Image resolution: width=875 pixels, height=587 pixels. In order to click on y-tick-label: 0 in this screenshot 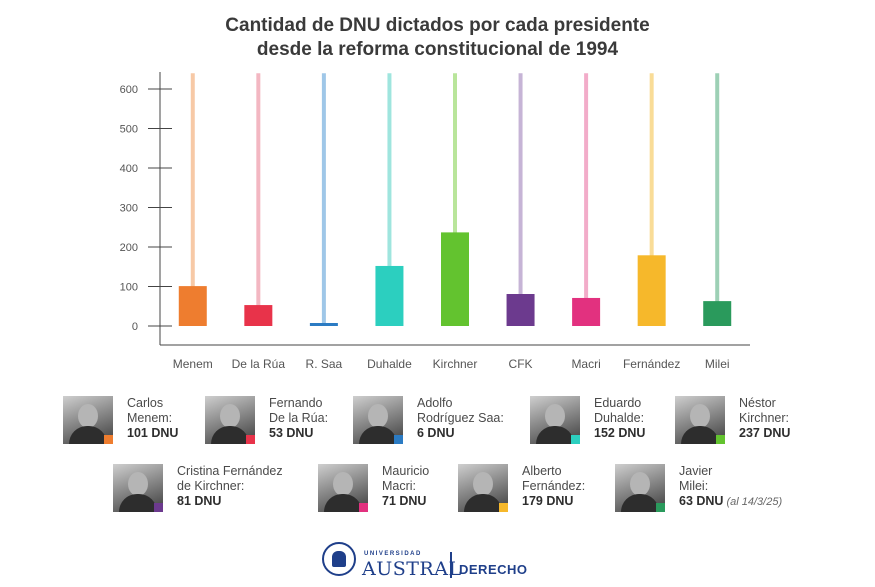, I will do `click(135, 327)`.